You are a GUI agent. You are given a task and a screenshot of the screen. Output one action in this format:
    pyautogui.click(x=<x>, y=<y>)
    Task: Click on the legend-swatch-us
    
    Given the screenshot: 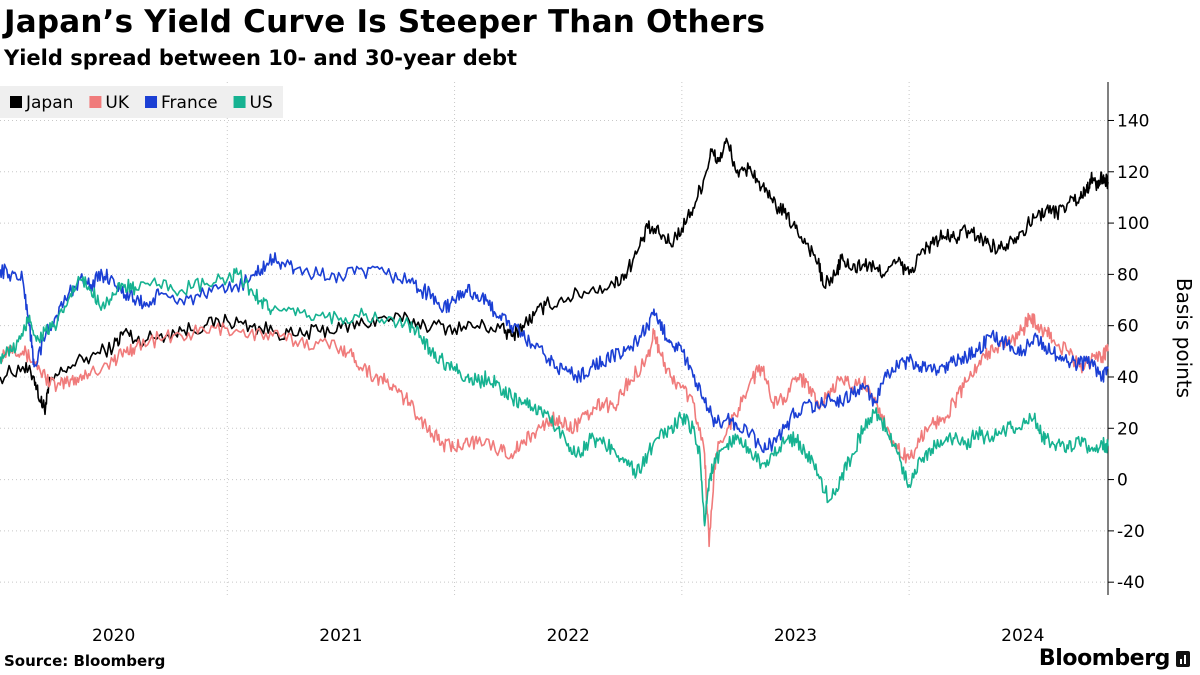 What is the action you would take?
    pyautogui.click(x=239, y=102)
    